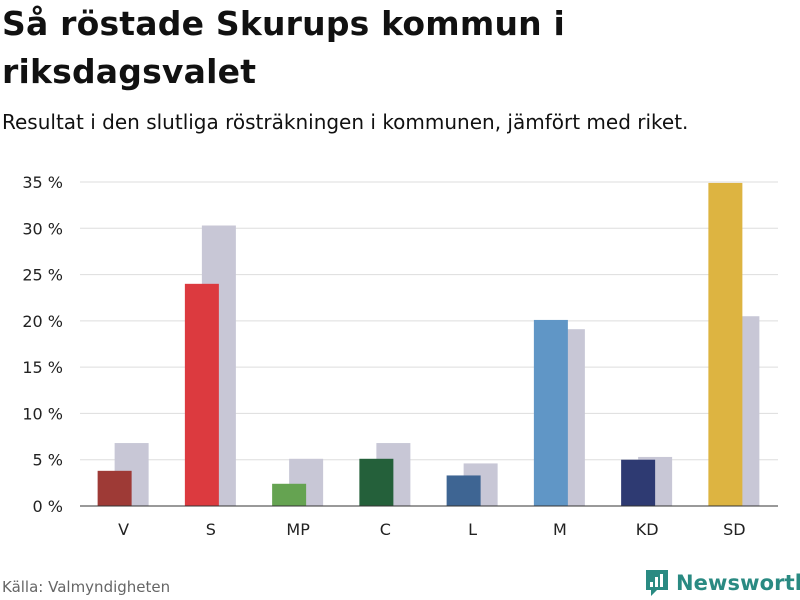 The image size is (800, 600). I want to click on y-tick-label: 25 %, so click(42, 275).